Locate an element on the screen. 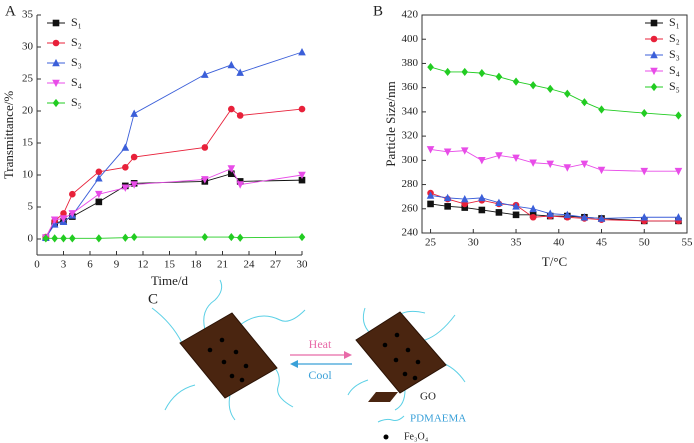  x-tick-label: 18 is located at coordinates (197, 265).